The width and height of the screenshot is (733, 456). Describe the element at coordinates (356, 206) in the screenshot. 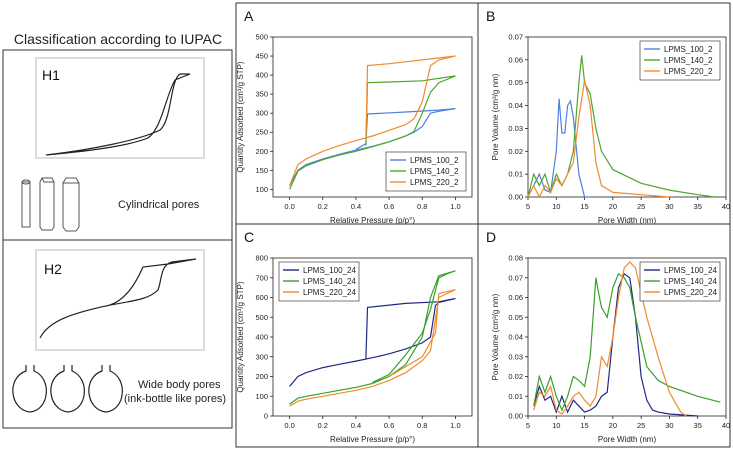

I see `x-tick-label: 0.4` at that location.